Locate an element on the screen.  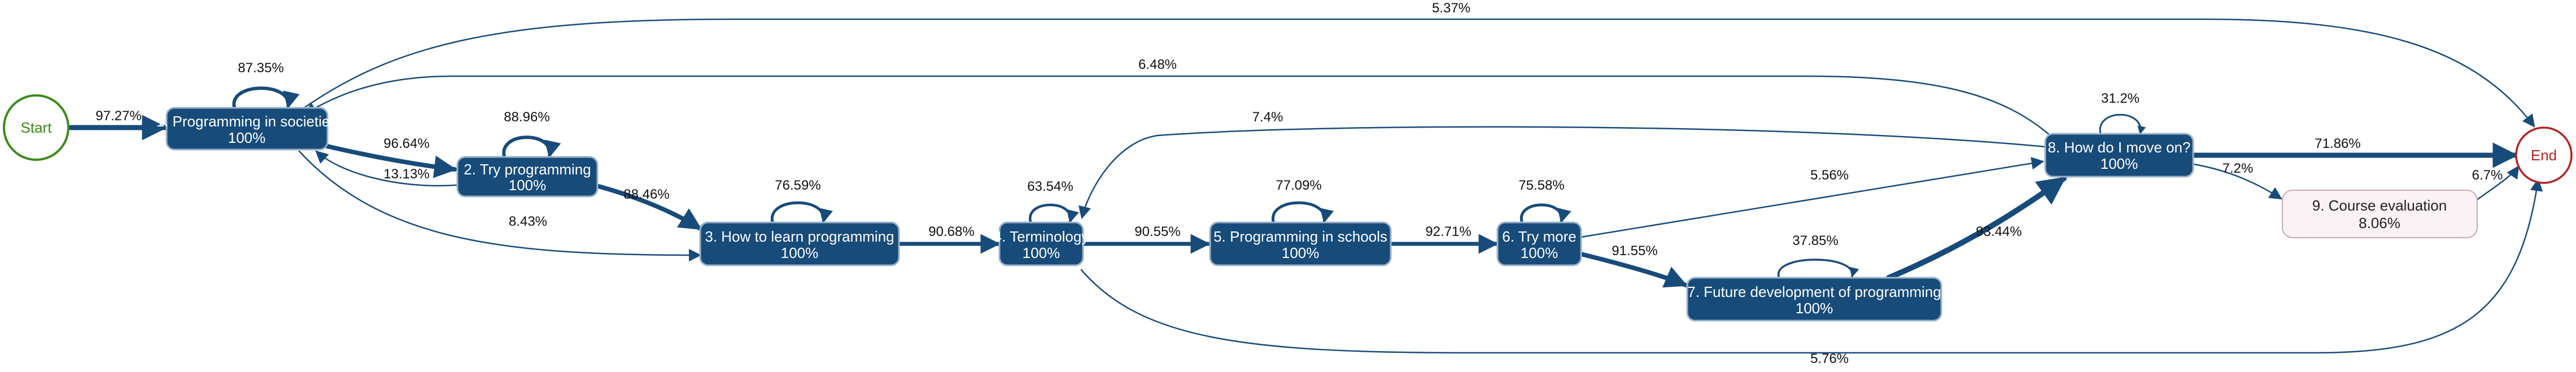
node-n1: 1. Programming in societies 100% is located at coordinates (247, 129).